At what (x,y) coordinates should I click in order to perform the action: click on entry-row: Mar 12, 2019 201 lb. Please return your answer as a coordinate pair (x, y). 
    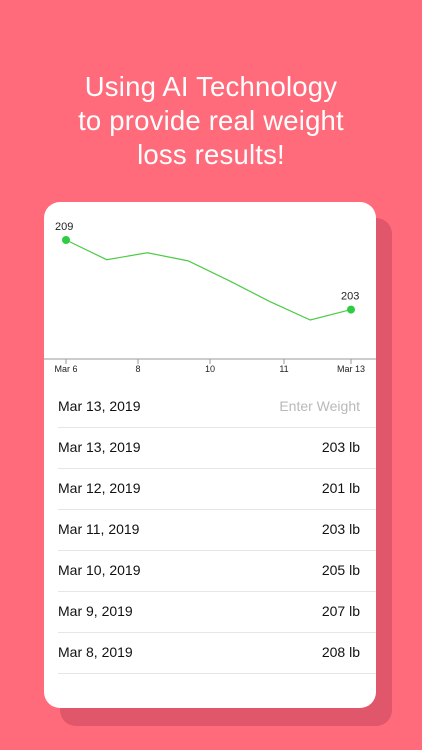
    Looking at the image, I should click on (217, 489).